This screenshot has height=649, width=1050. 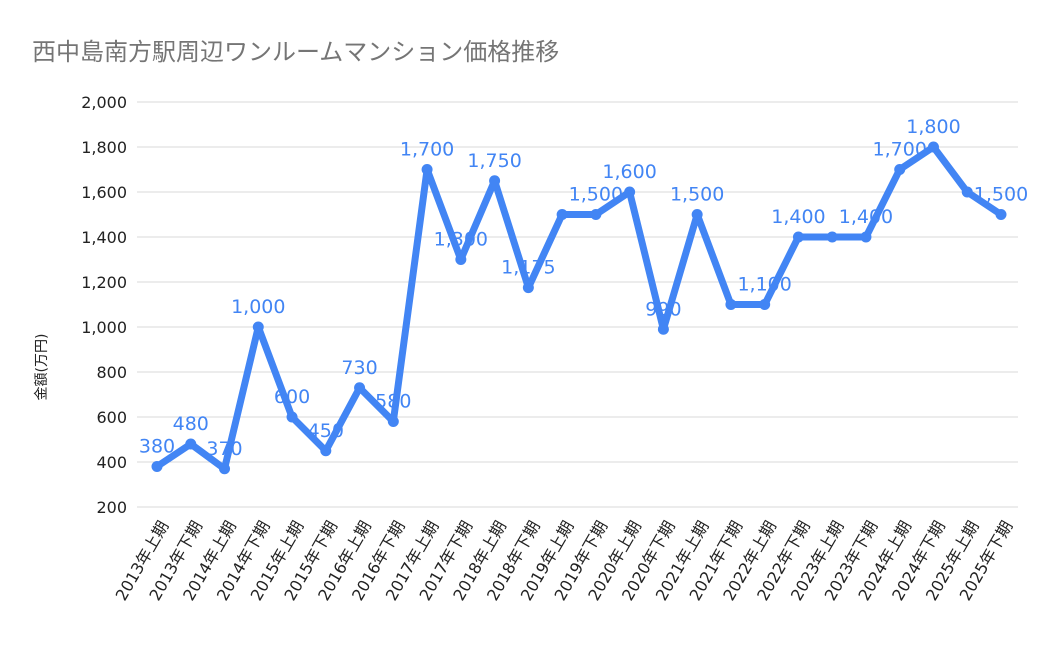 What do you see at coordinates (663, 309) in the screenshot?
I see `data-label: 990` at bounding box center [663, 309].